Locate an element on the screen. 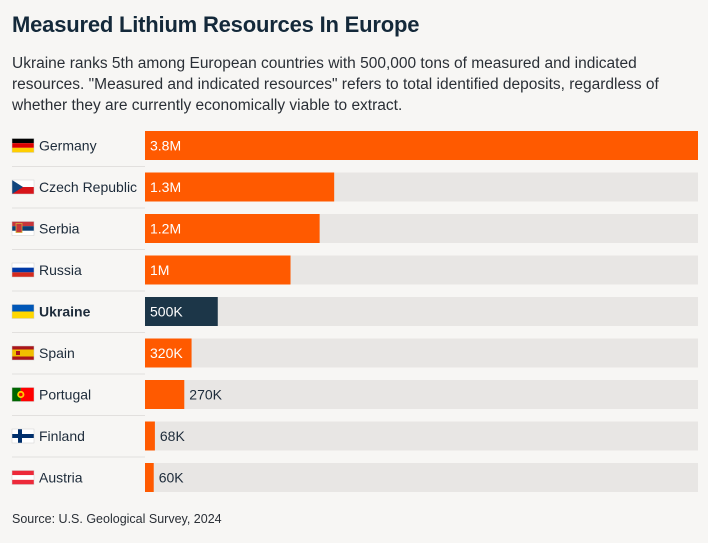 Image resolution: width=708 pixels, height=543 pixels. category-label: Finland is located at coordinates (62, 436).